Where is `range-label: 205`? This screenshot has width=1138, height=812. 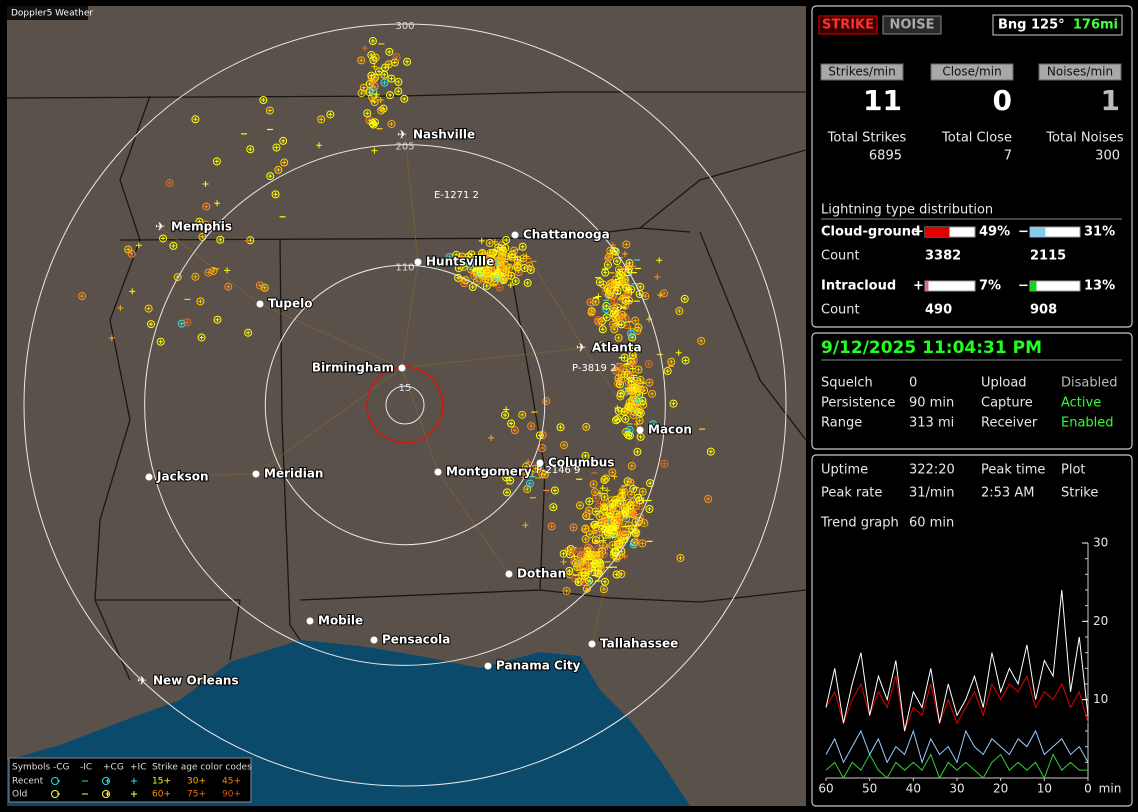 range-label: 205 is located at coordinates (404, 147).